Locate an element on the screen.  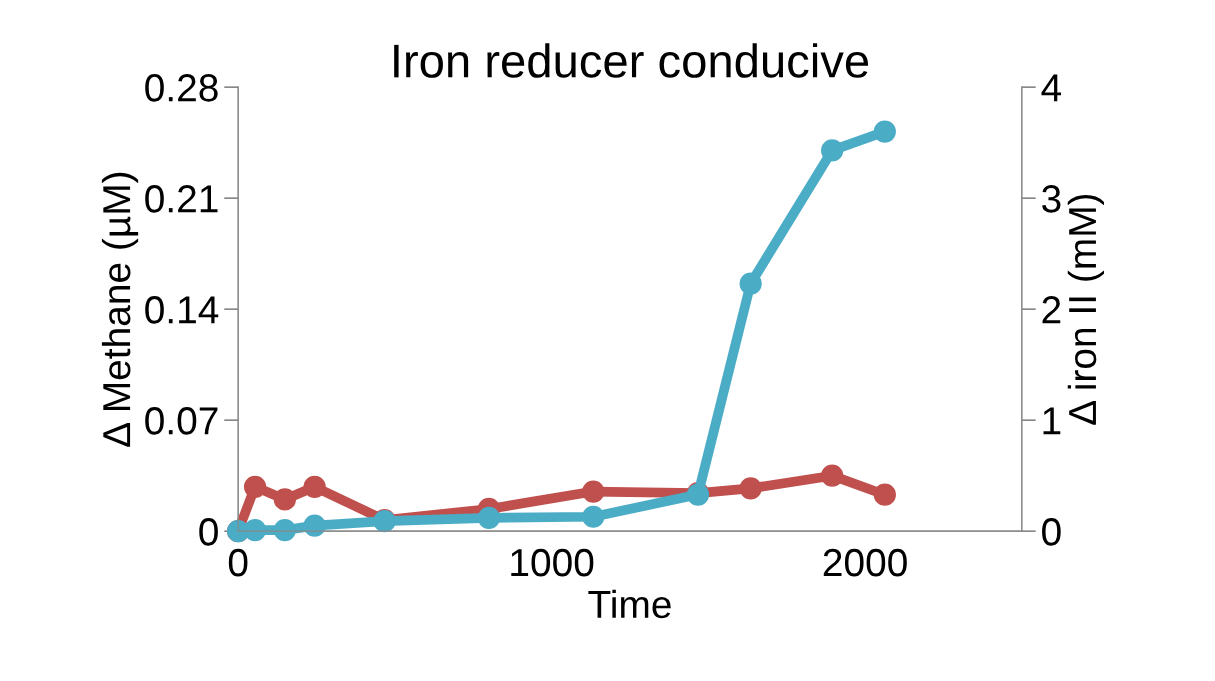
x-tick-label: 1000 is located at coordinates (552, 562).